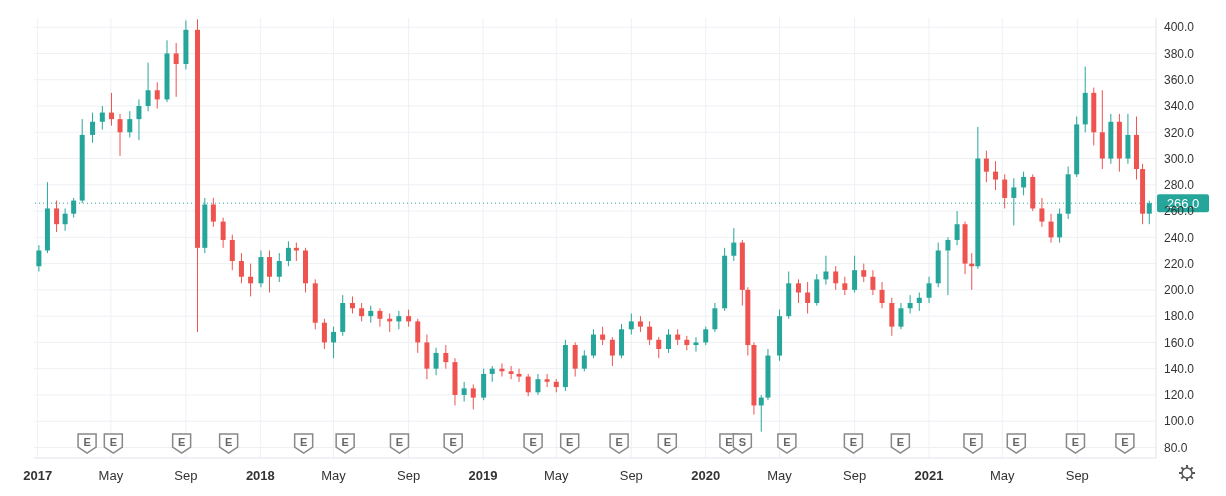 This screenshot has height=496, width=1226. I want to click on x-tick-label: 2018, so click(260, 475).